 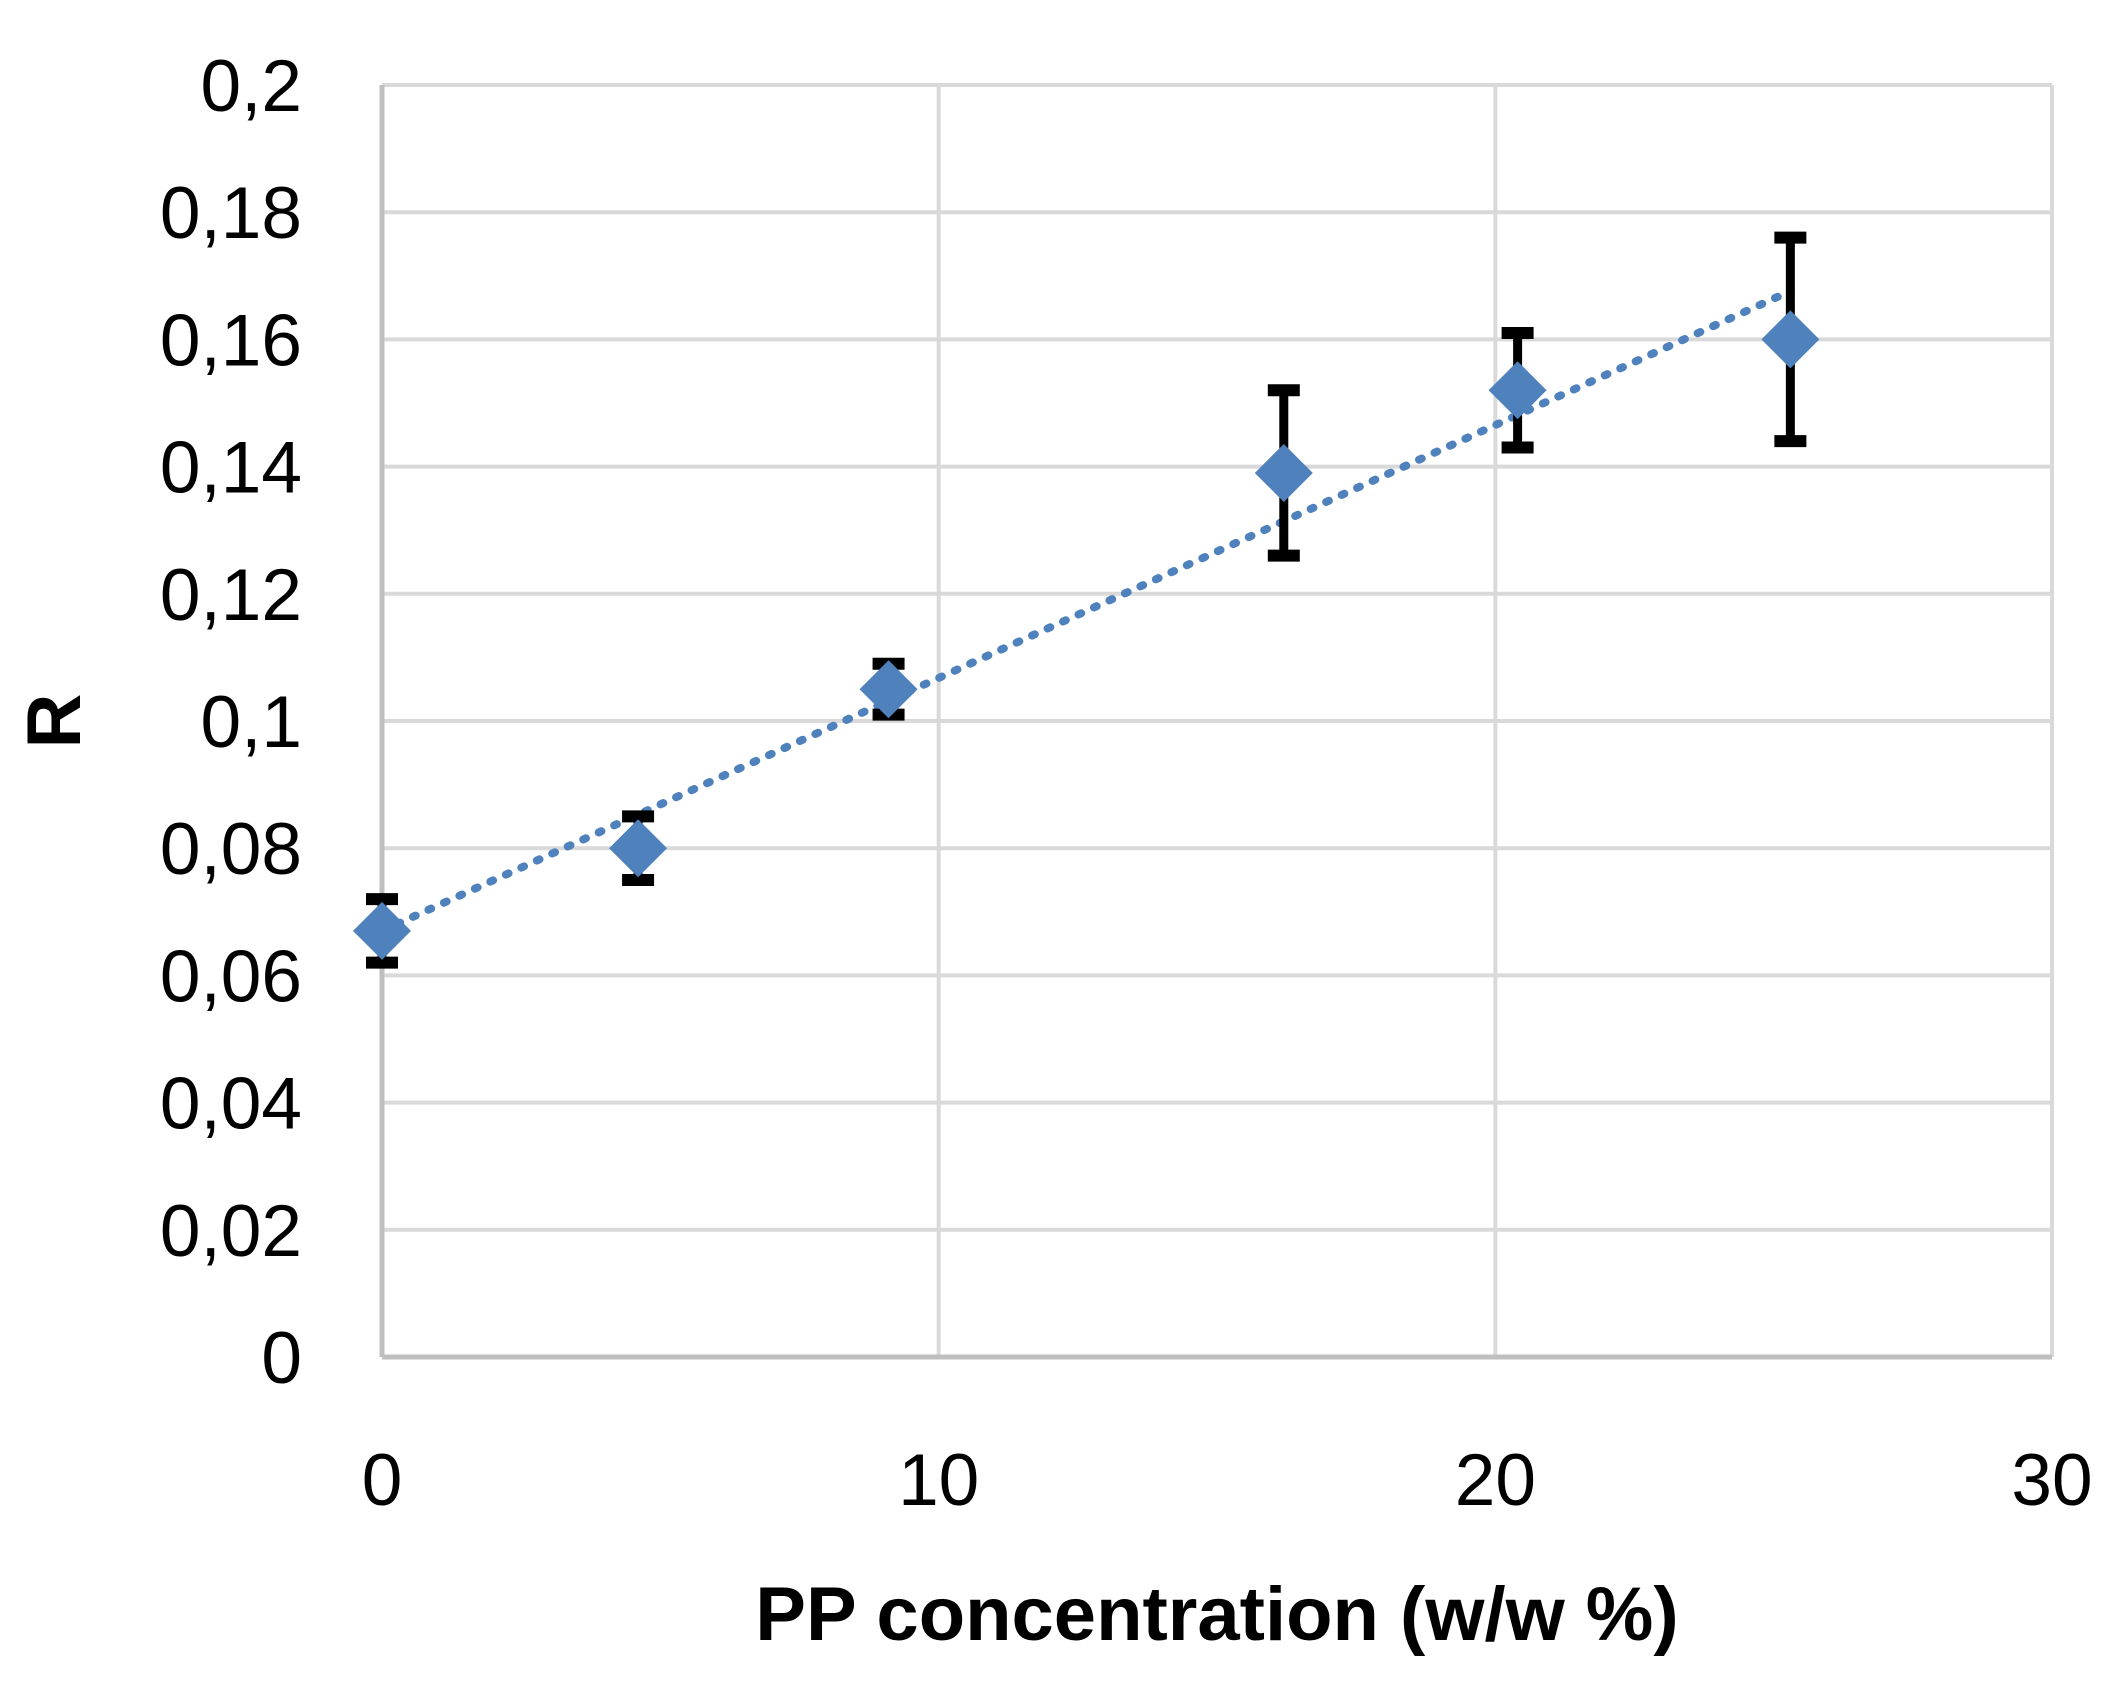 I want to click on x-tick-label: 0, so click(x=382, y=1480).